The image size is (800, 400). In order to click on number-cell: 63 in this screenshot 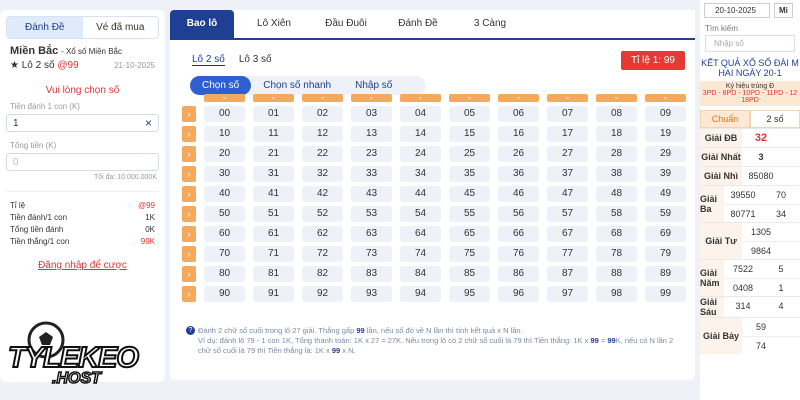, I will do `click(371, 234)`.